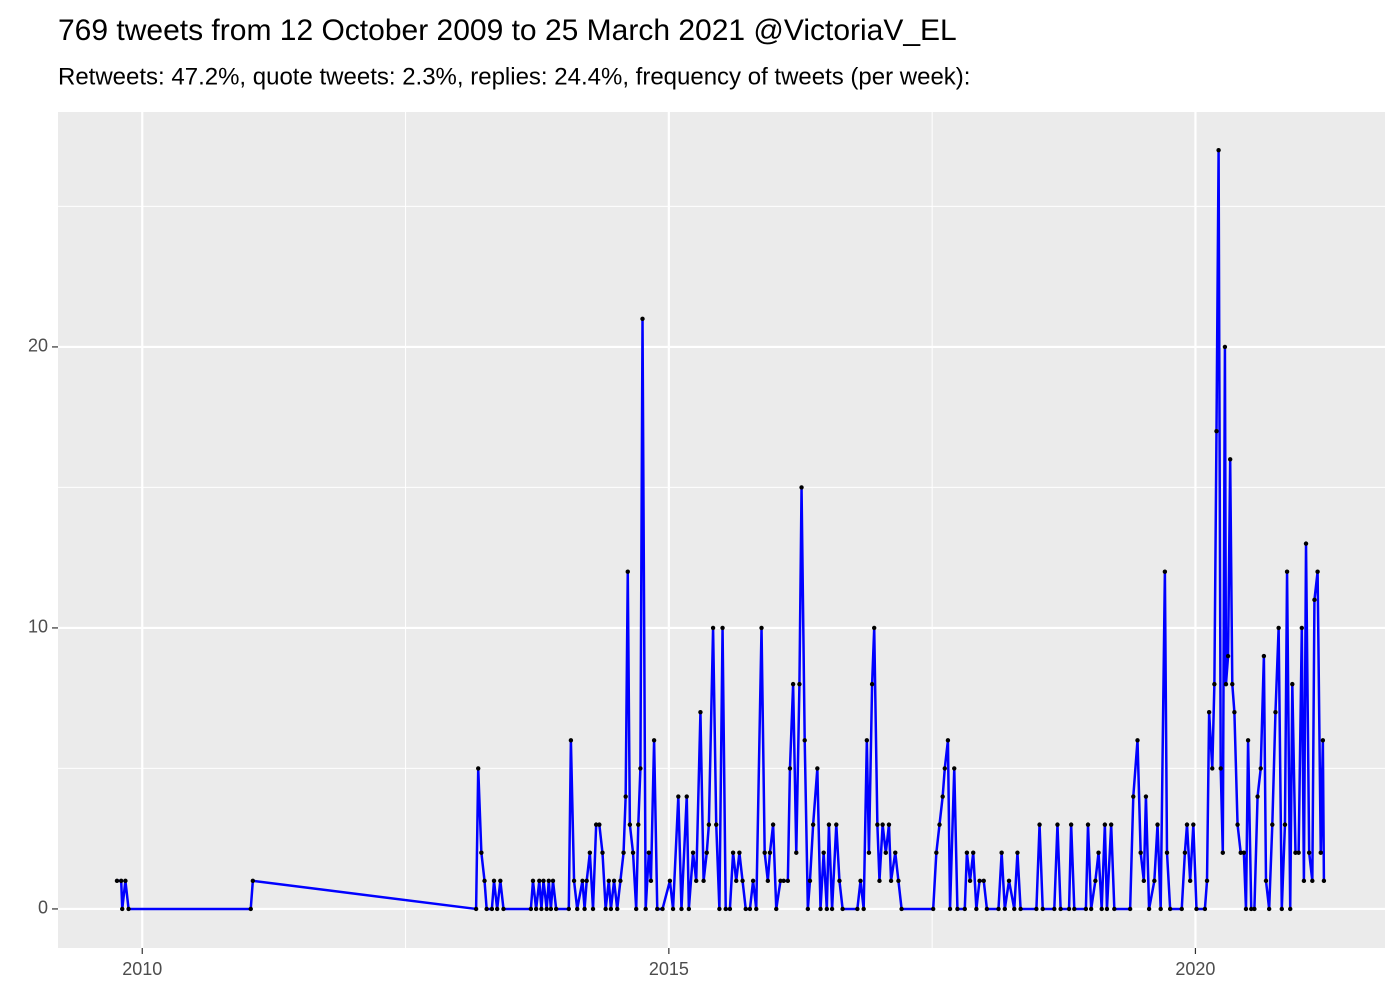  What do you see at coordinates (142, 969) in the screenshot?
I see `x-tick-label: 2010` at bounding box center [142, 969].